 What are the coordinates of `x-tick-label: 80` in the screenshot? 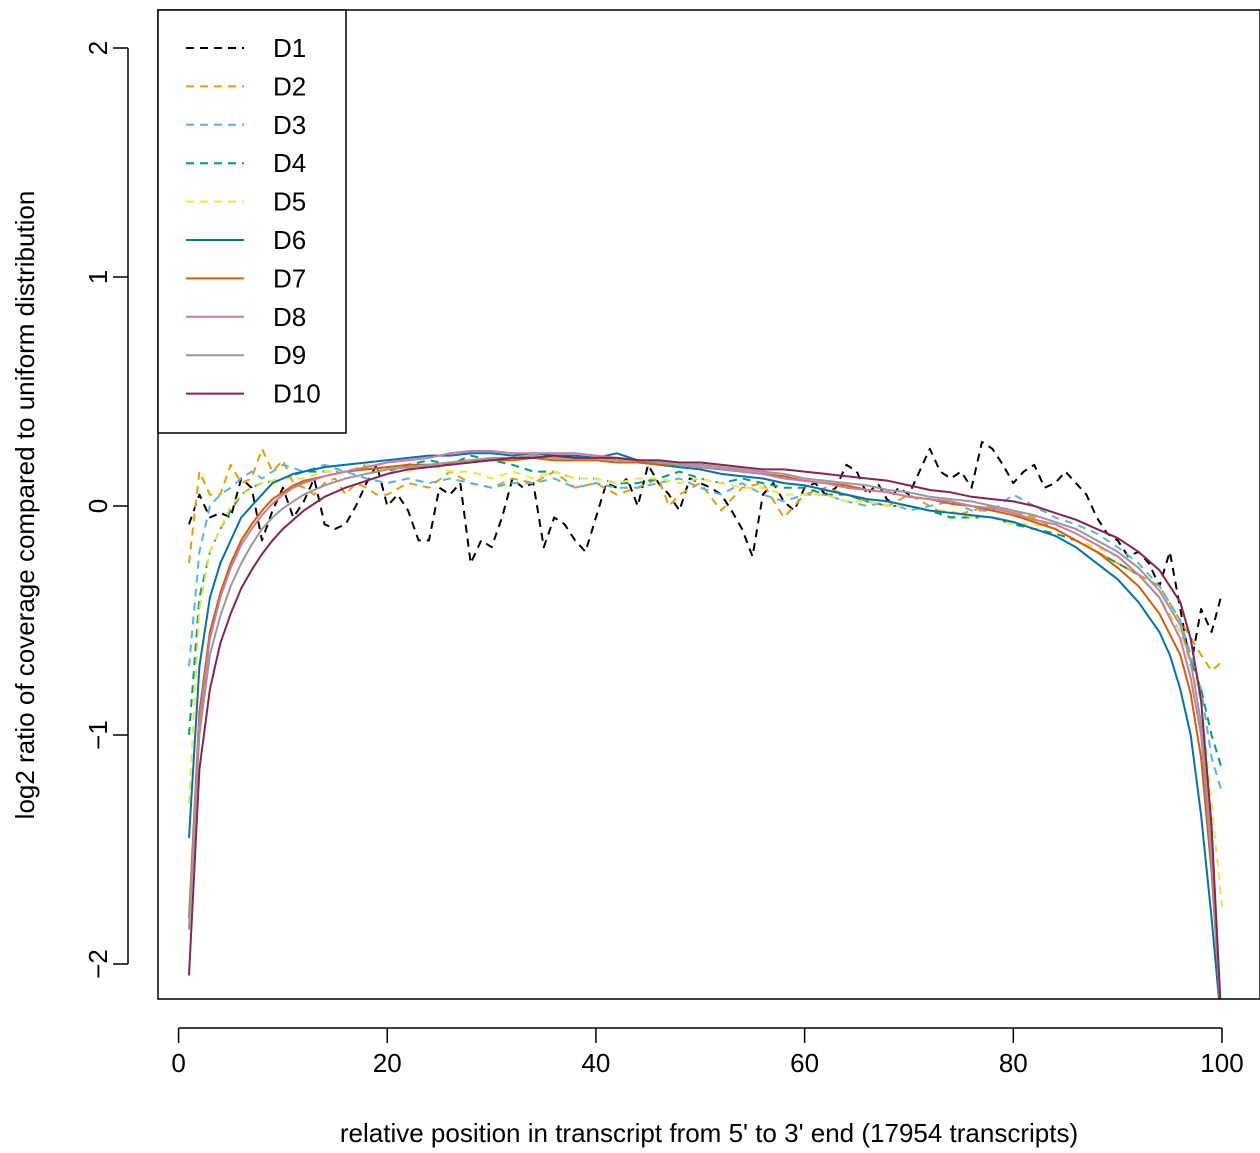 It's located at (1013, 1063).